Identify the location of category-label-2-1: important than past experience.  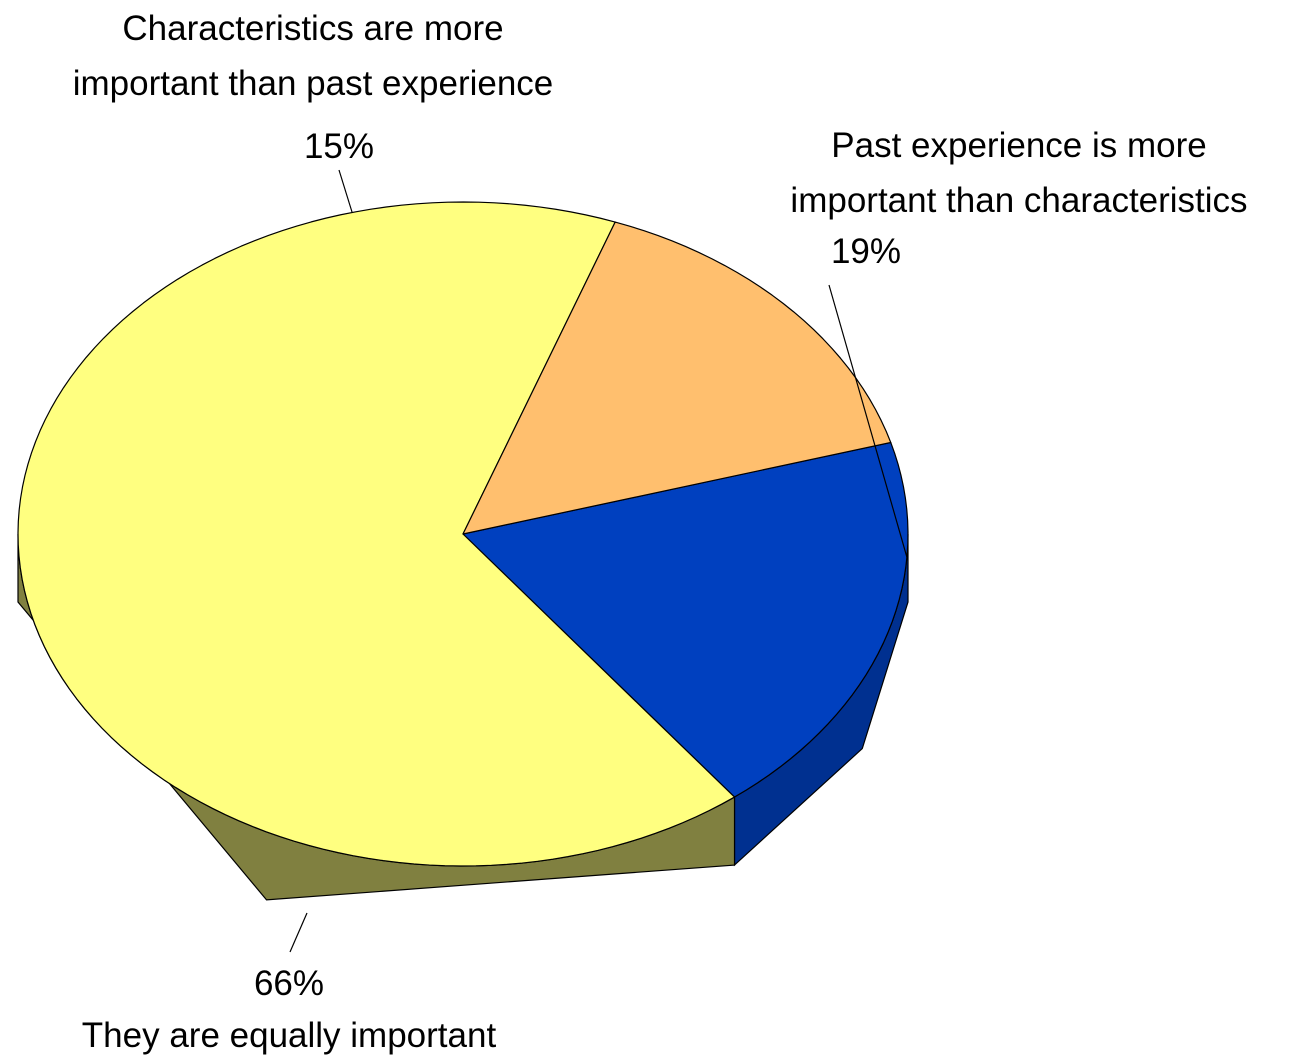
(313, 83).